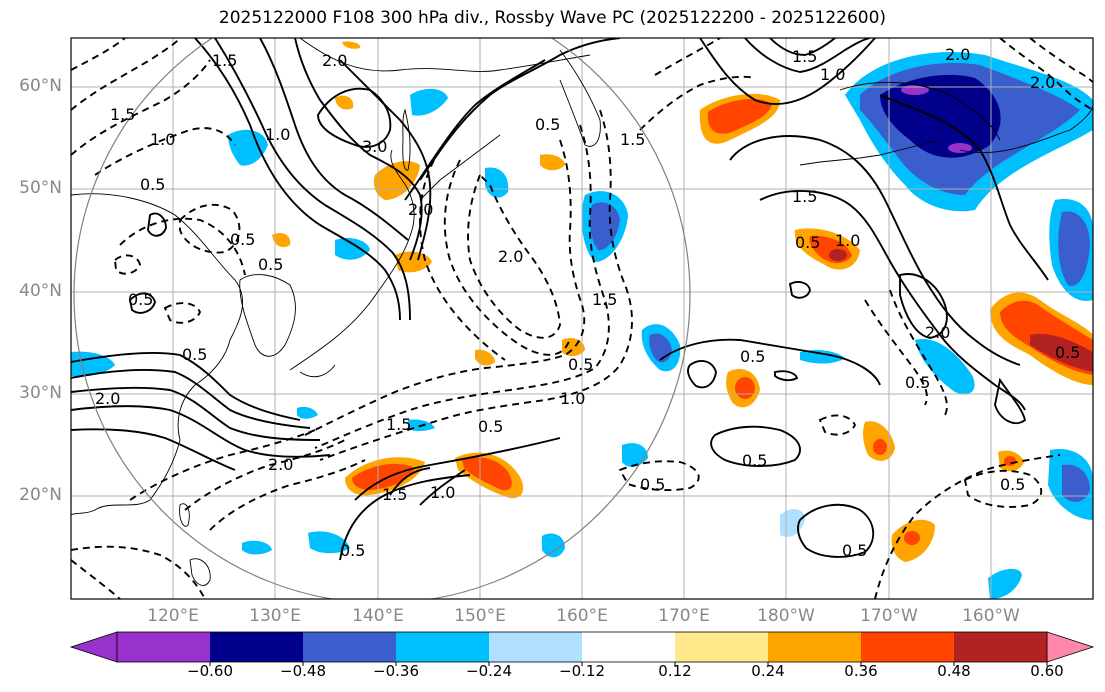 The width and height of the screenshot is (1105, 692). What do you see at coordinates (275, 616) in the screenshot?
I see `lon-label: 130°E` at bounding box center [275, 616].